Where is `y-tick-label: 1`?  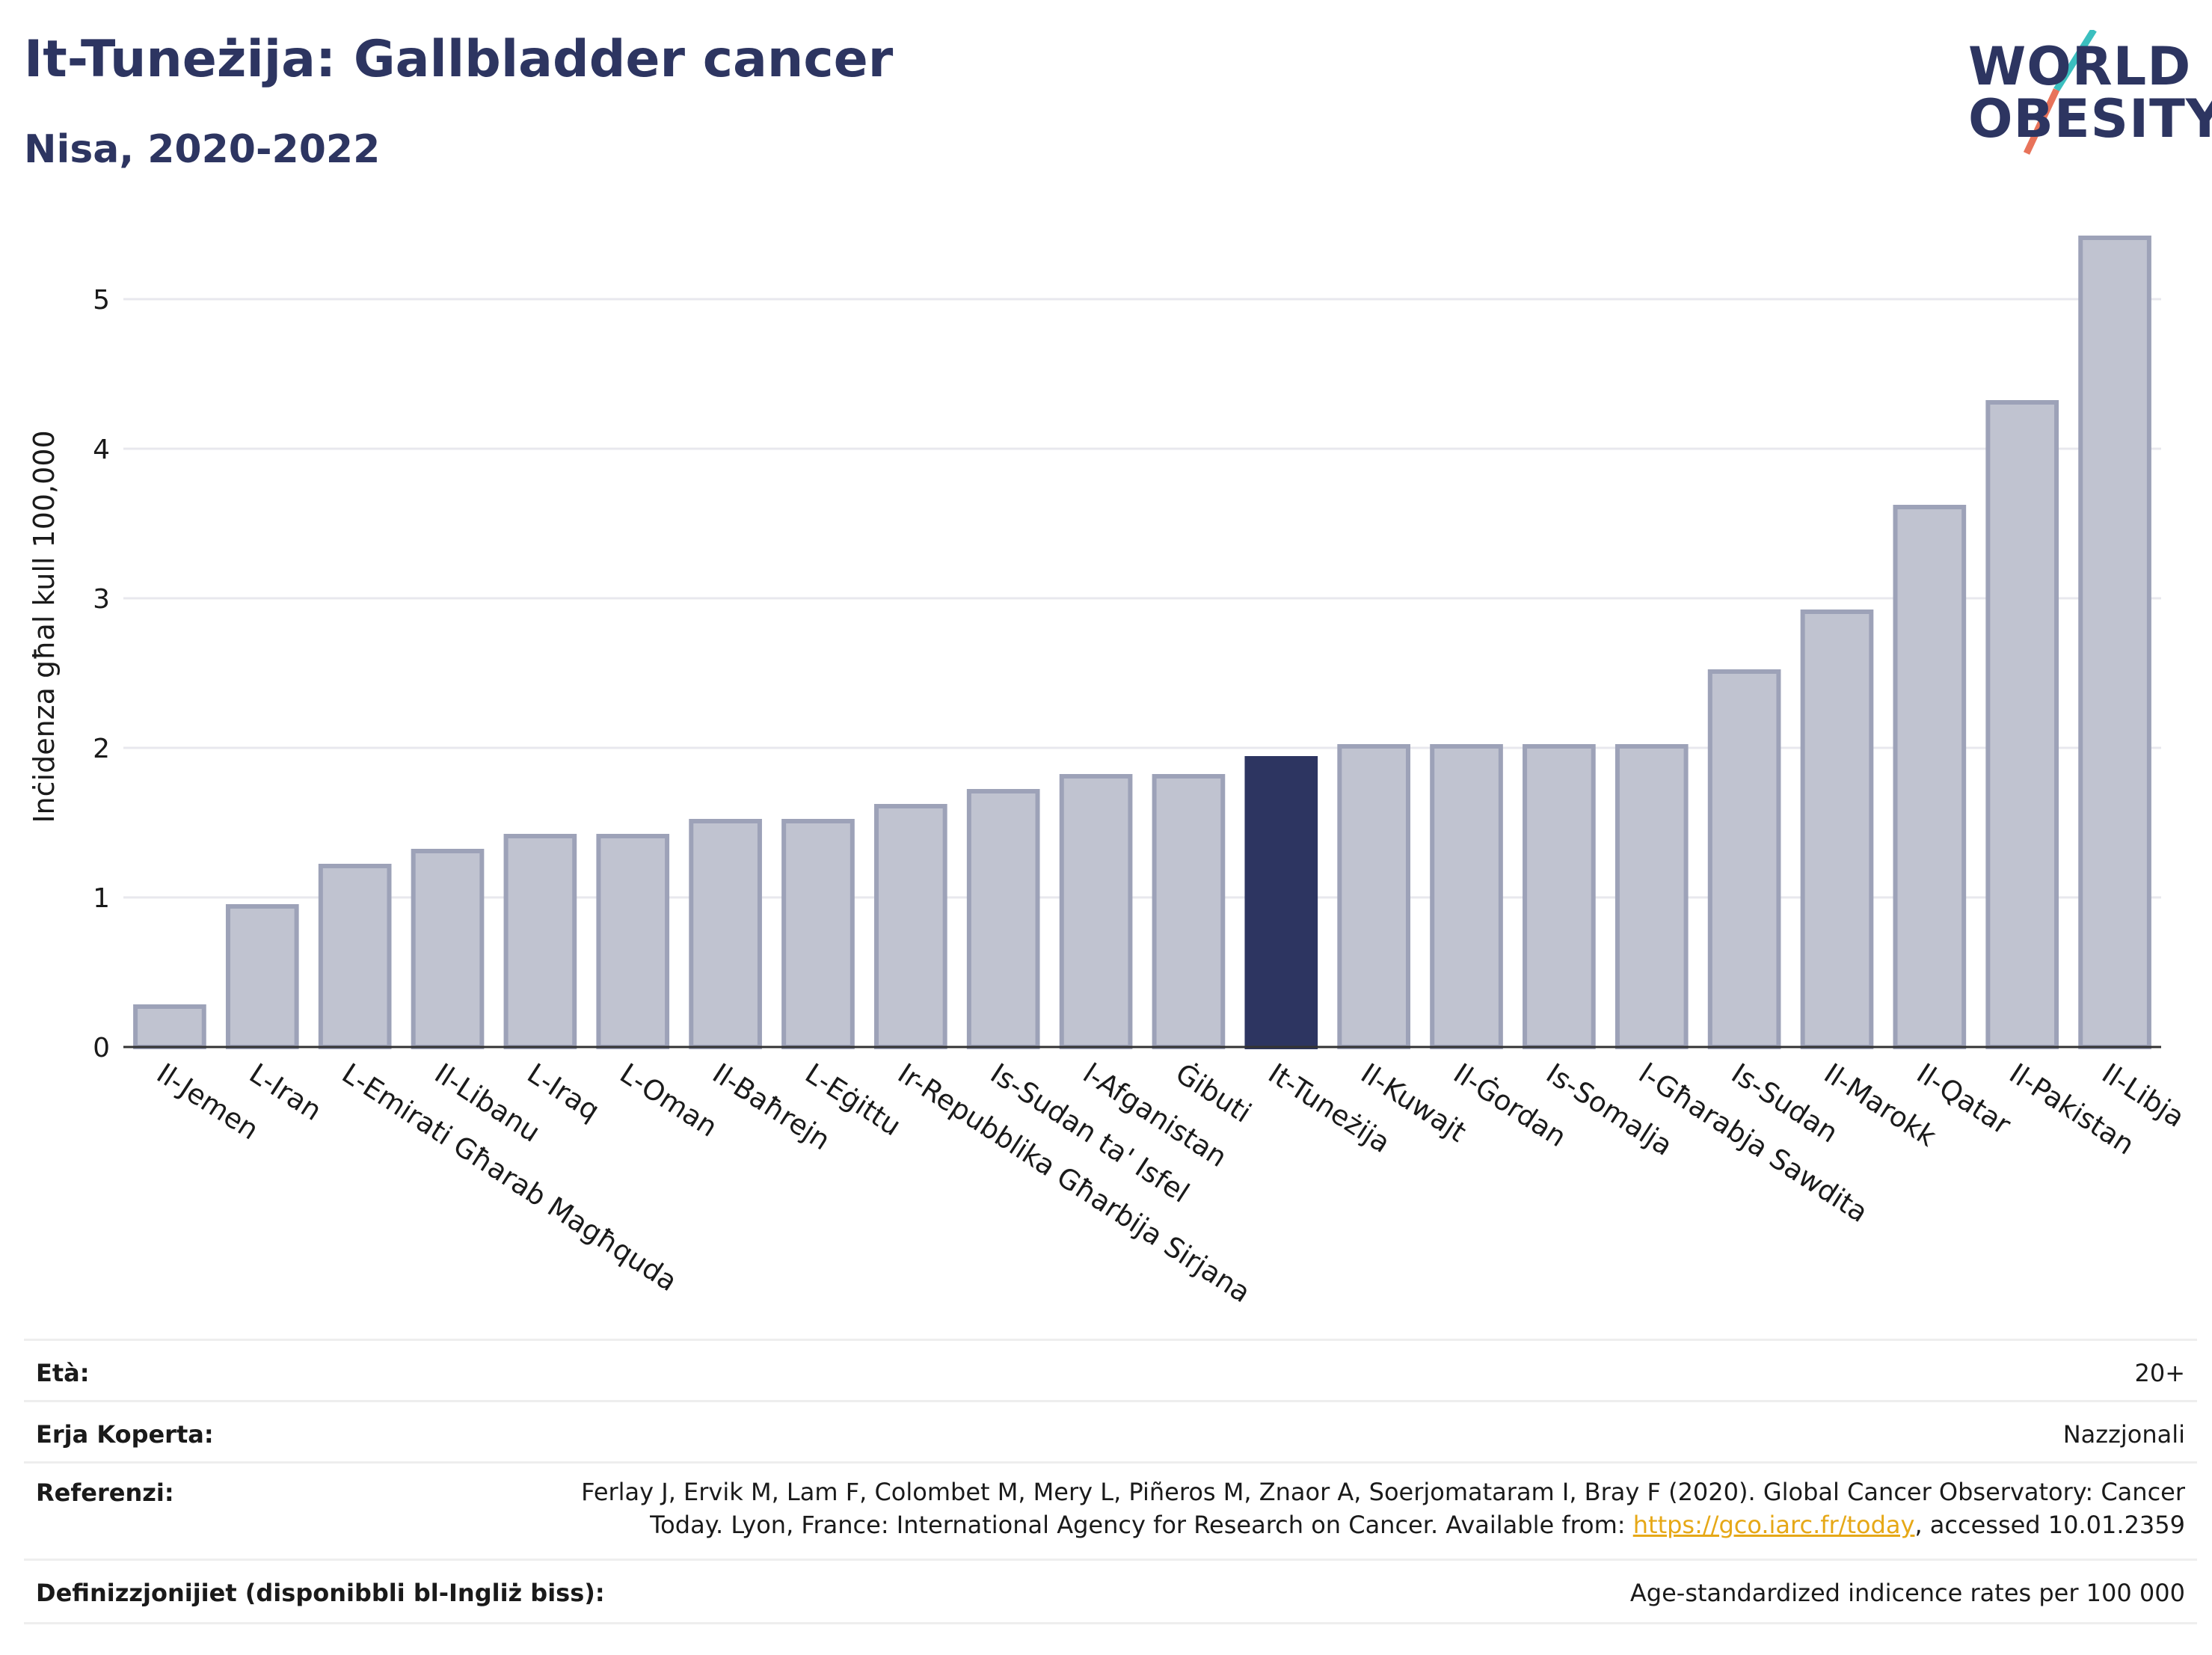 y-tick-label: 1 is located at coordinates (101, 898).